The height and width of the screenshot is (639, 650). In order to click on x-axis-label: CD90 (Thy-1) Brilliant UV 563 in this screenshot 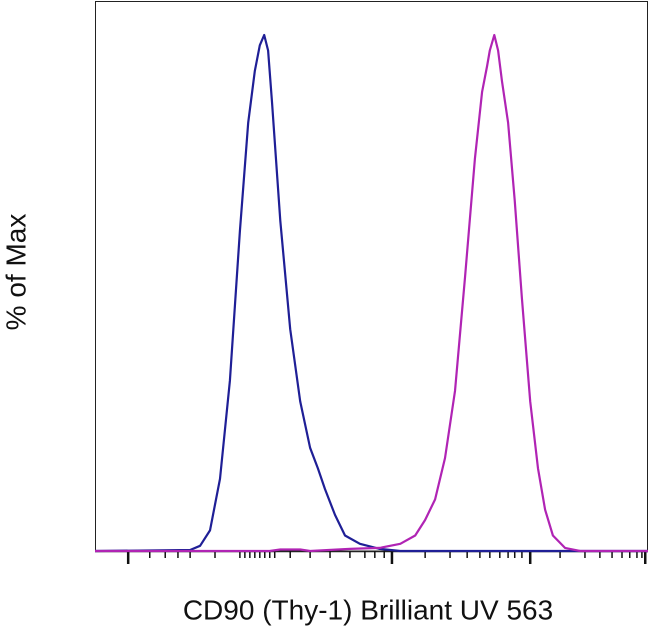, I will do `click(368, 609)`.